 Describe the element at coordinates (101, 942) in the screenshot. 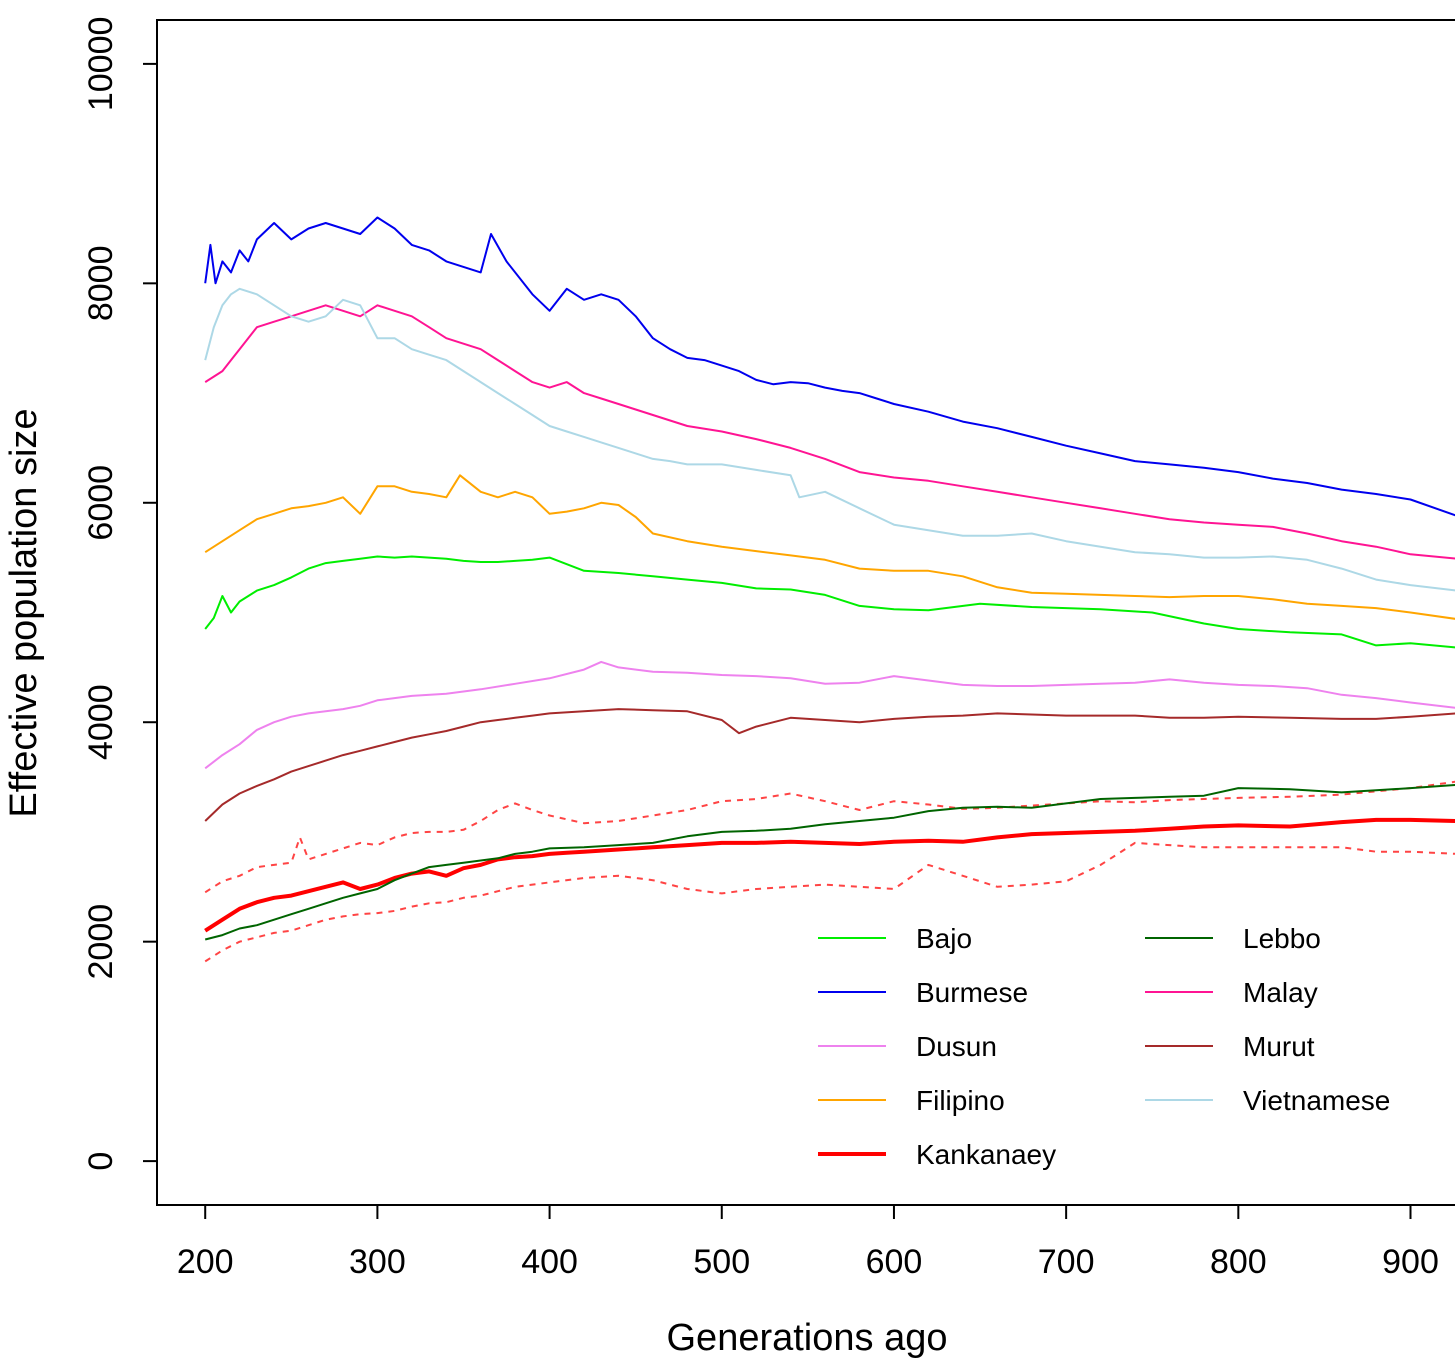

I see `y-tick-label: 2000` at that location.